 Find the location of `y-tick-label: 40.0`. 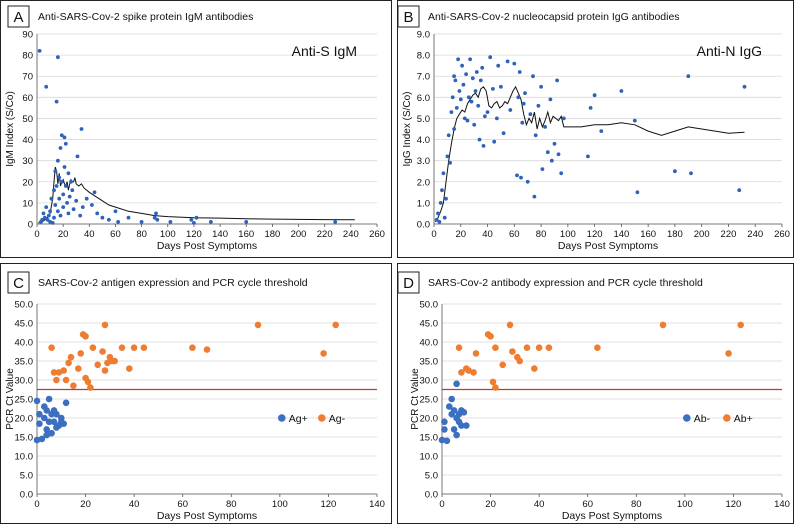

y-tick-label: 40.0 is located at coordinates (429, 343).